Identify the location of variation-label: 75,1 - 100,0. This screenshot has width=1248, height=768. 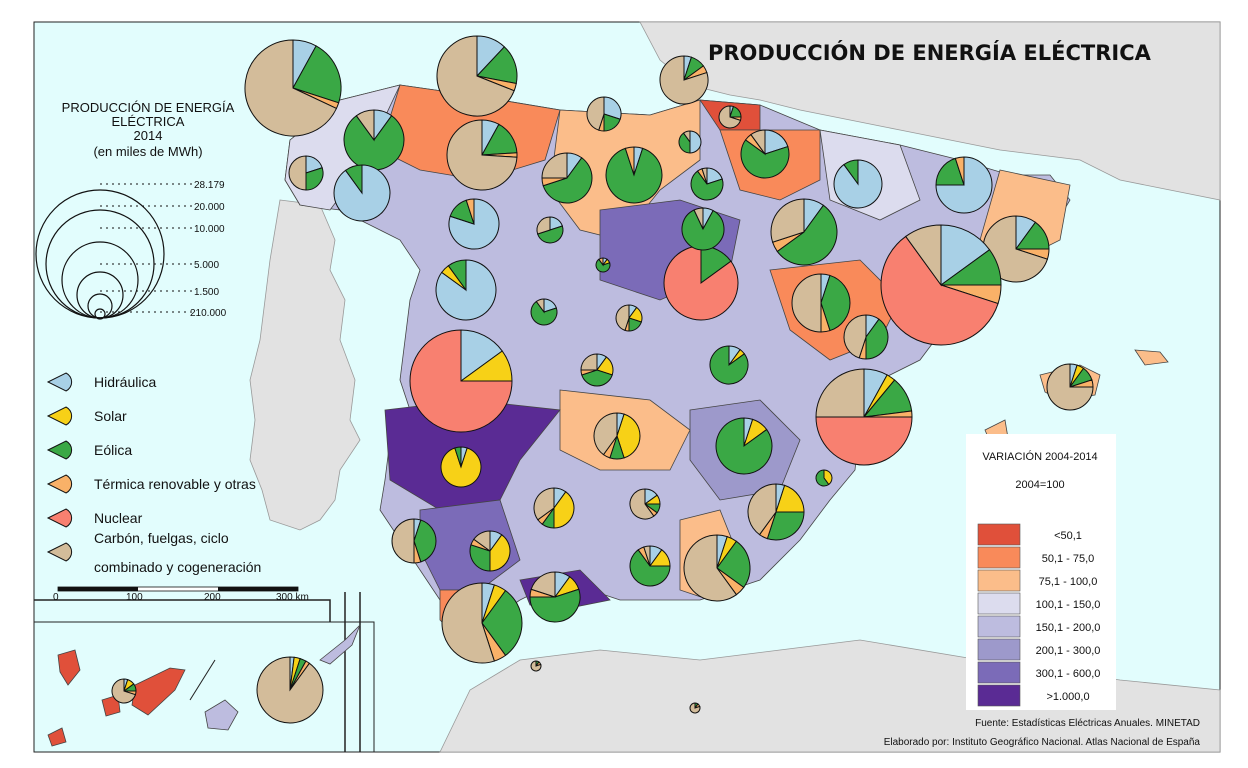
(1068, 582).